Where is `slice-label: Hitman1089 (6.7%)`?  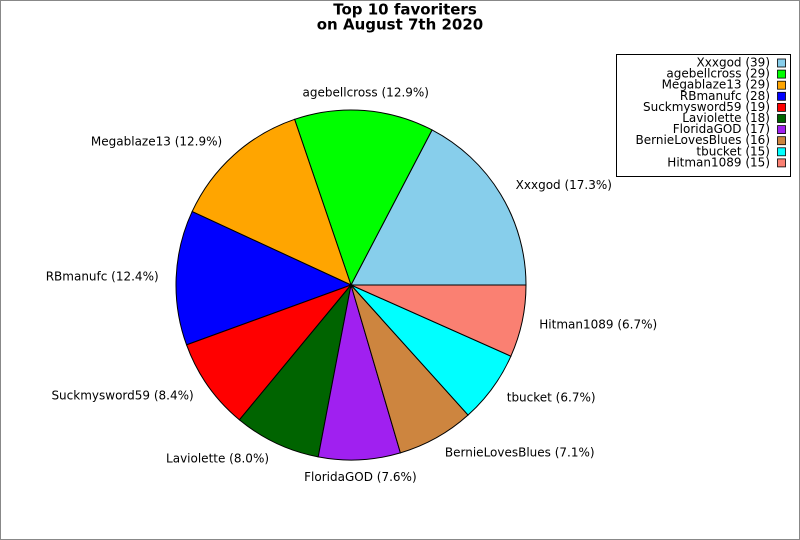 slice-label: Hitman1089 (6.7%) is located at coordinates (598, 325).